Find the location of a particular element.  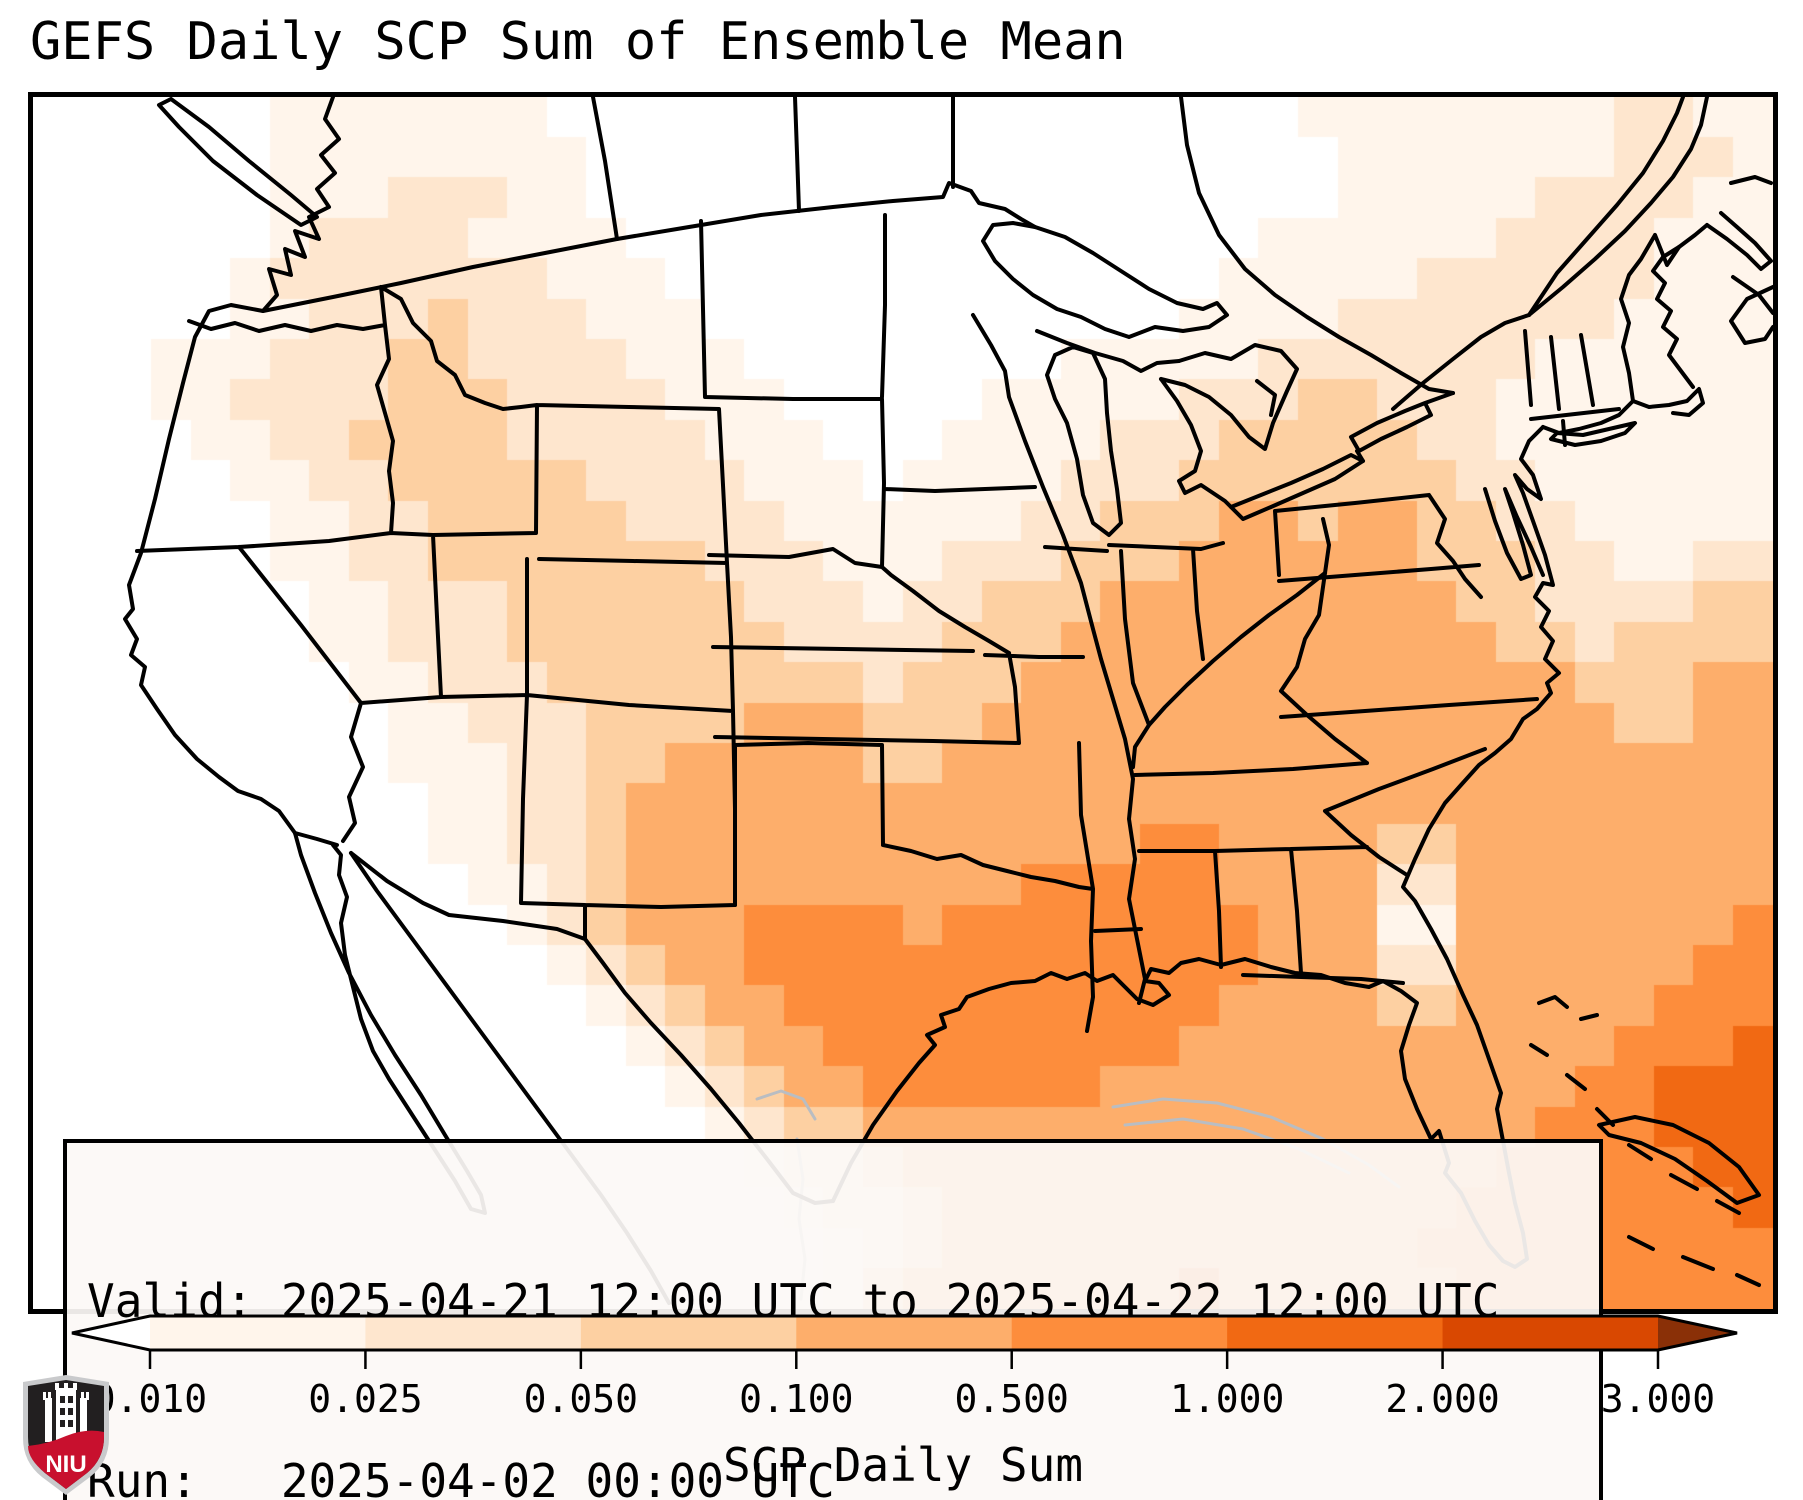

cuba-east-coast is located at coordinates (1679, 1160).